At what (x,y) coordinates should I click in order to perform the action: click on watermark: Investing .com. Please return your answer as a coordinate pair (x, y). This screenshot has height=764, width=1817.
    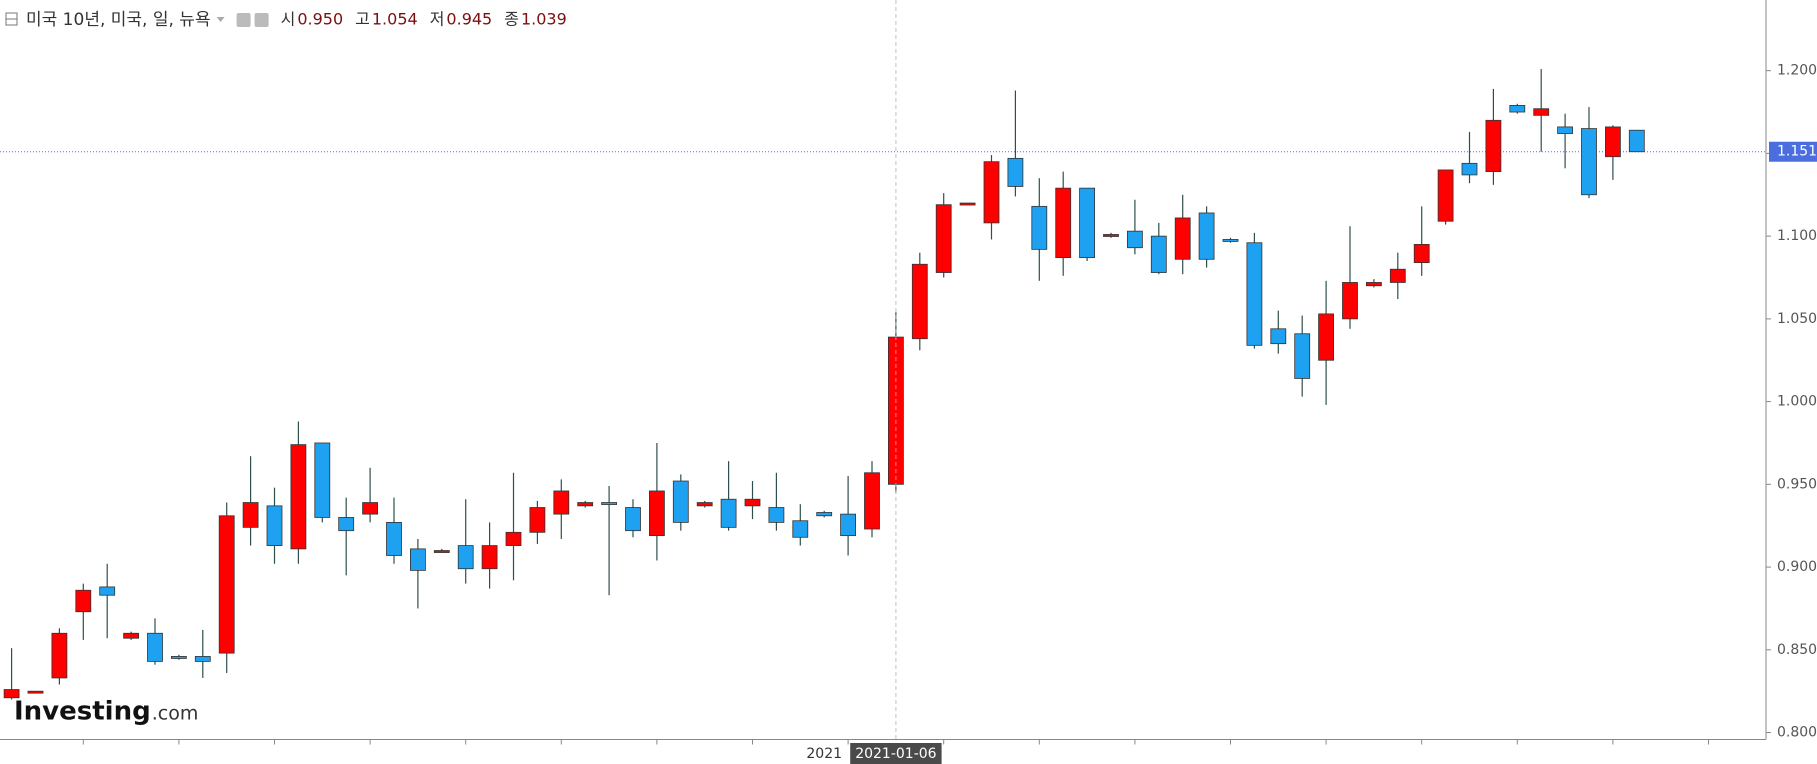
    Looking at the image, I should click on (106, 712).